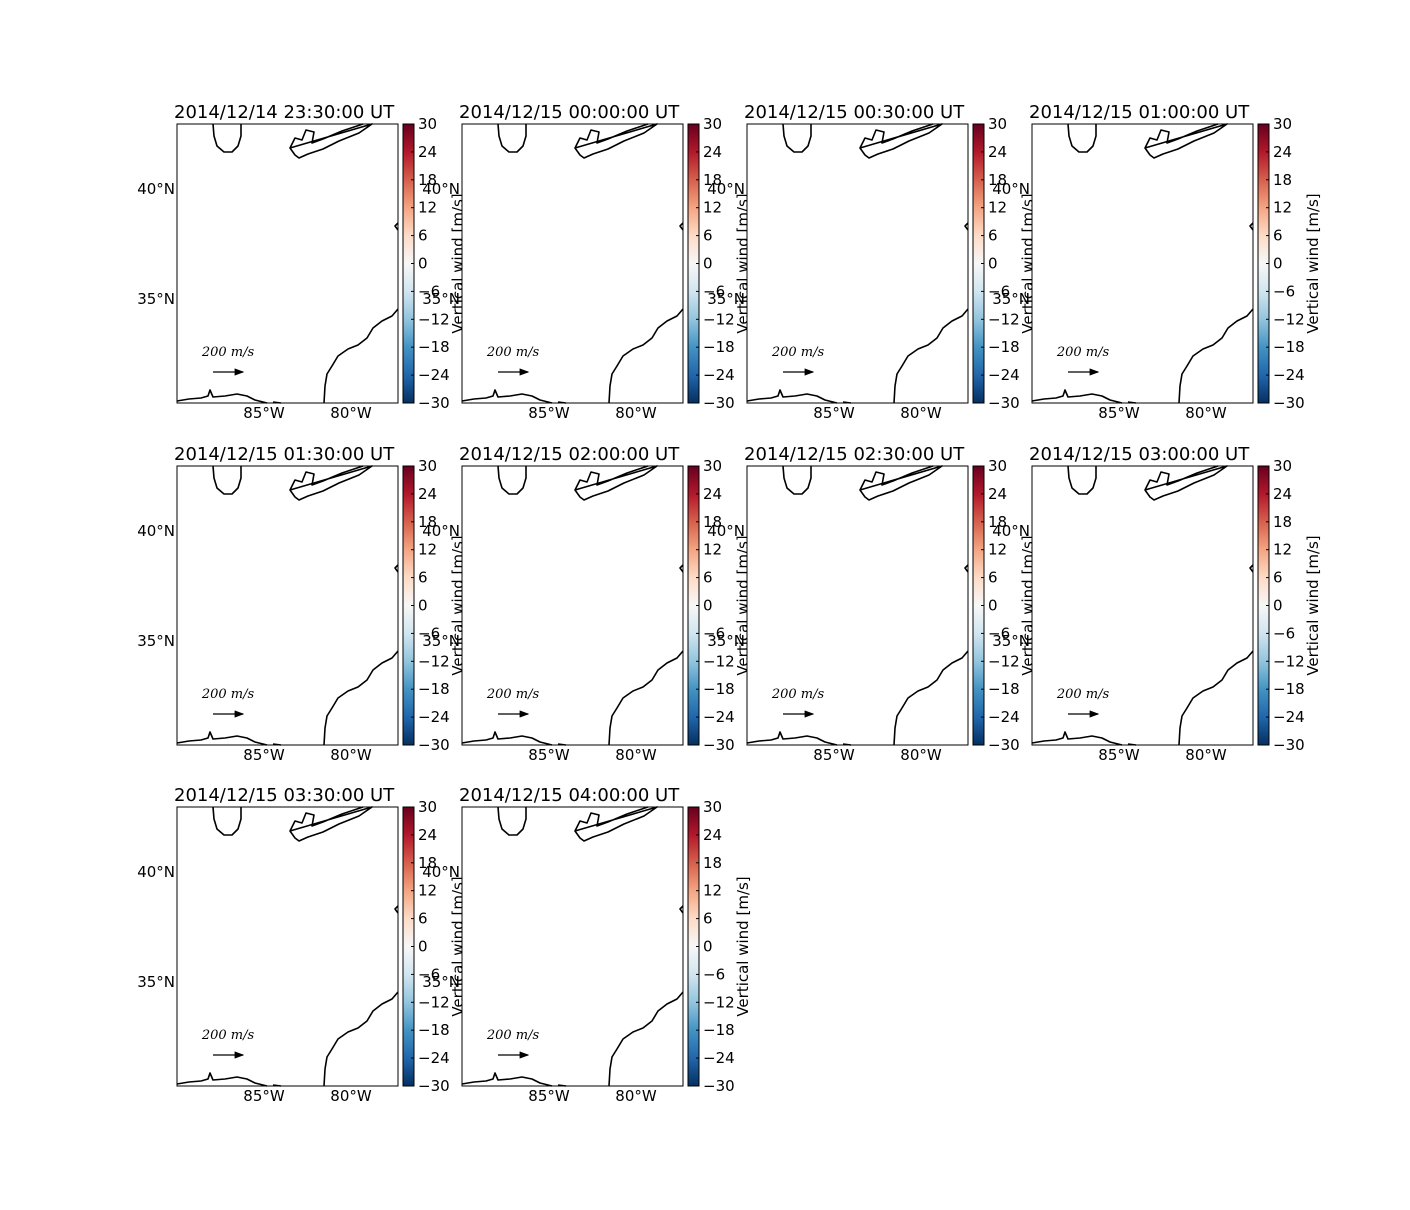  What do you see at coordinates (1139, 112) in the screenshot?
I see `panel-title: 2014/12/15 01:00:00 UT` at bounding box center [1139, 112].